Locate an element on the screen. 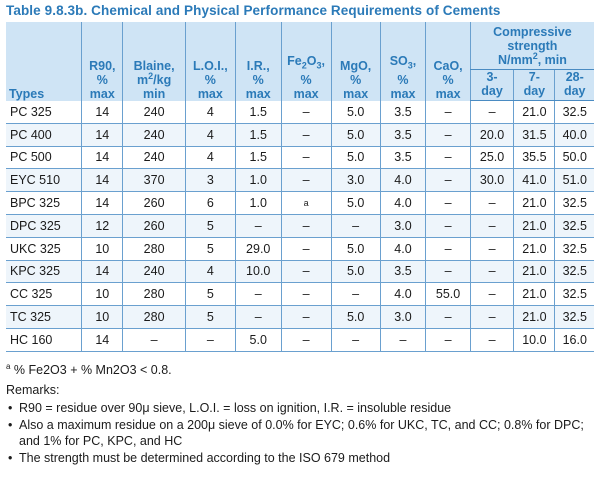 The image size is (610, 480). remarks-label: Remarks: is located at coordinates (33, 390).